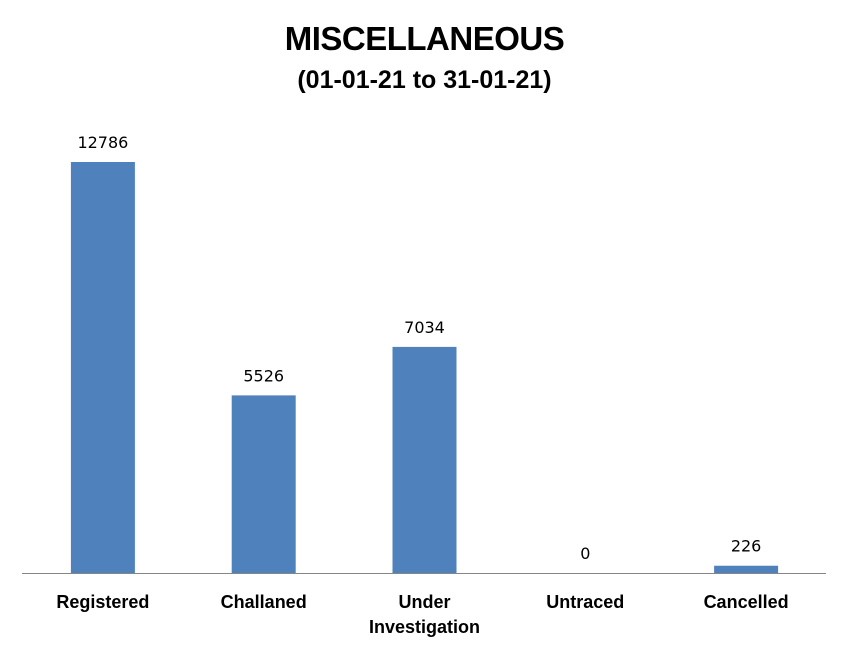  I want to click on data-label-registered: 12786, so click(102, 142).